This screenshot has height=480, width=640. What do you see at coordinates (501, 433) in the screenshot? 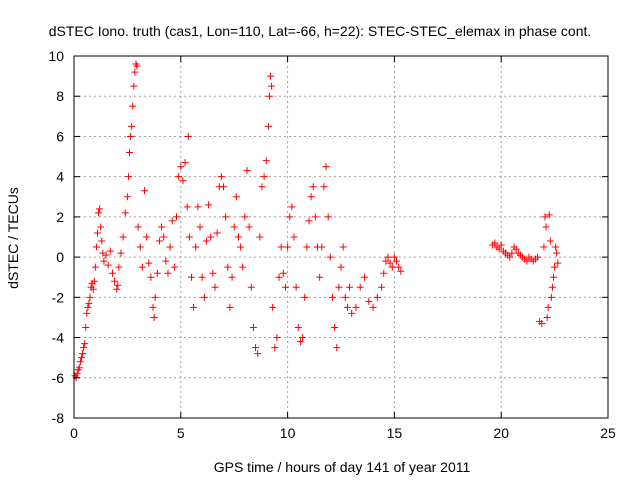
I see `x-tick-label: 20` at bounding box center [501, 433].